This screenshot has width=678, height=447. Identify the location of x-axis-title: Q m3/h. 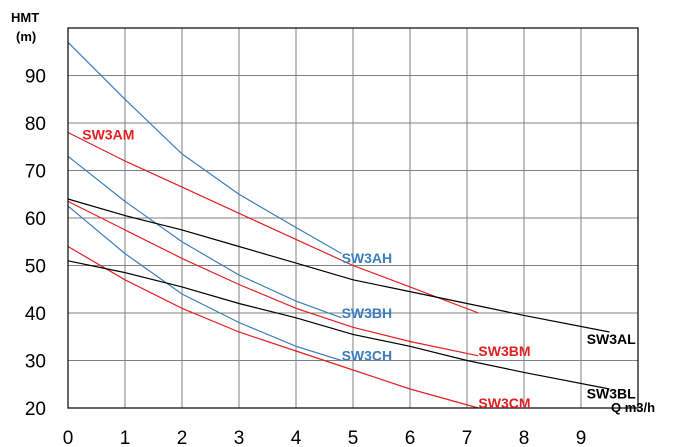
(633, 407).